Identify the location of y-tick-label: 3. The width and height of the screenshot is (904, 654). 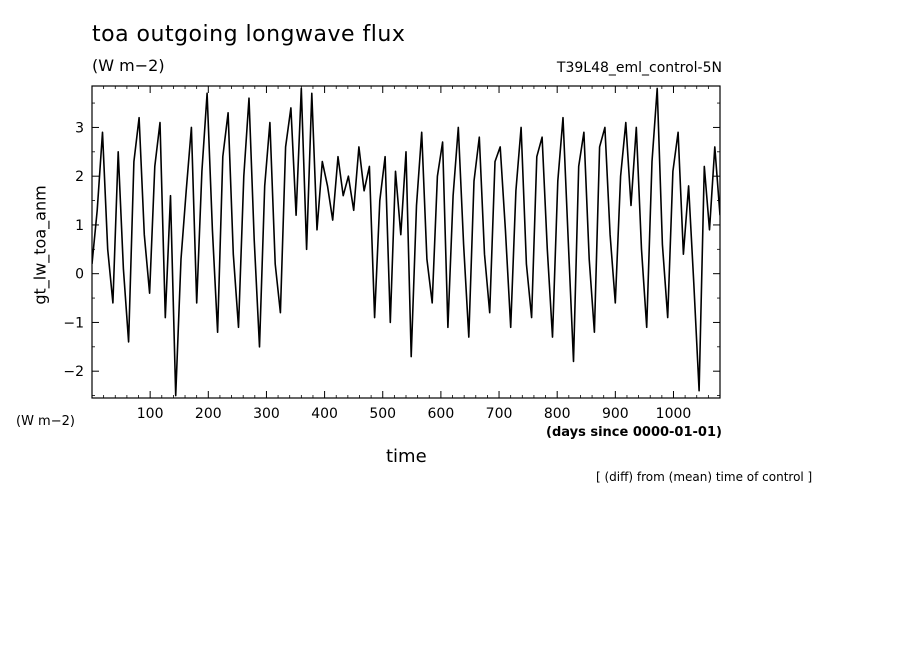
(79, 128).